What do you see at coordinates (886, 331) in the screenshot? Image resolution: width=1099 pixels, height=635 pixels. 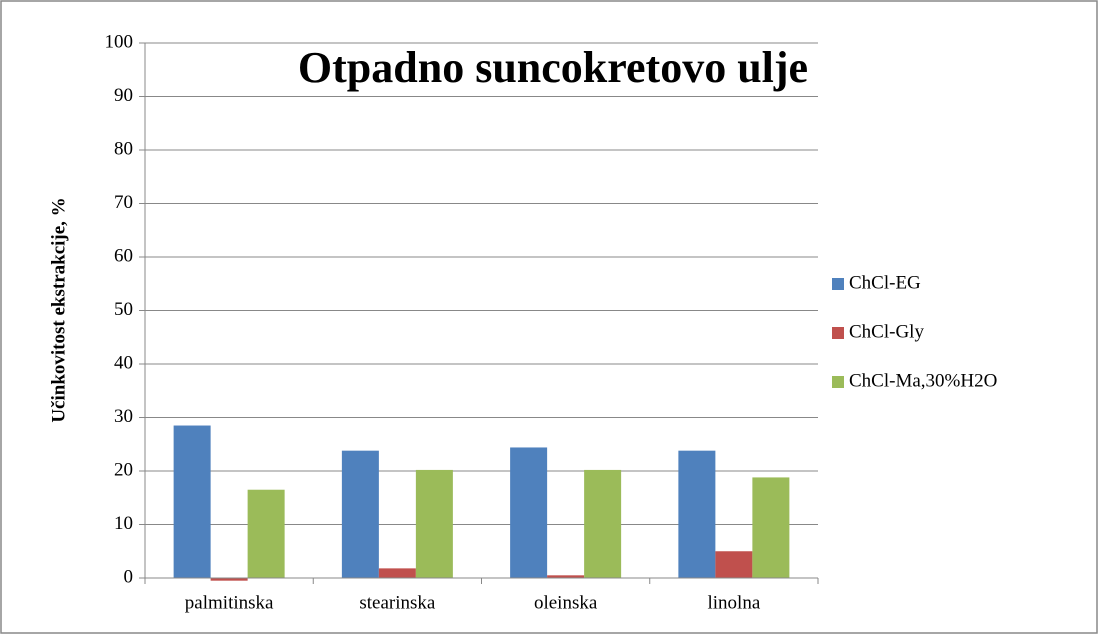 I see `legend-label: ChCl-Gly` at bounding box center [886, 331].